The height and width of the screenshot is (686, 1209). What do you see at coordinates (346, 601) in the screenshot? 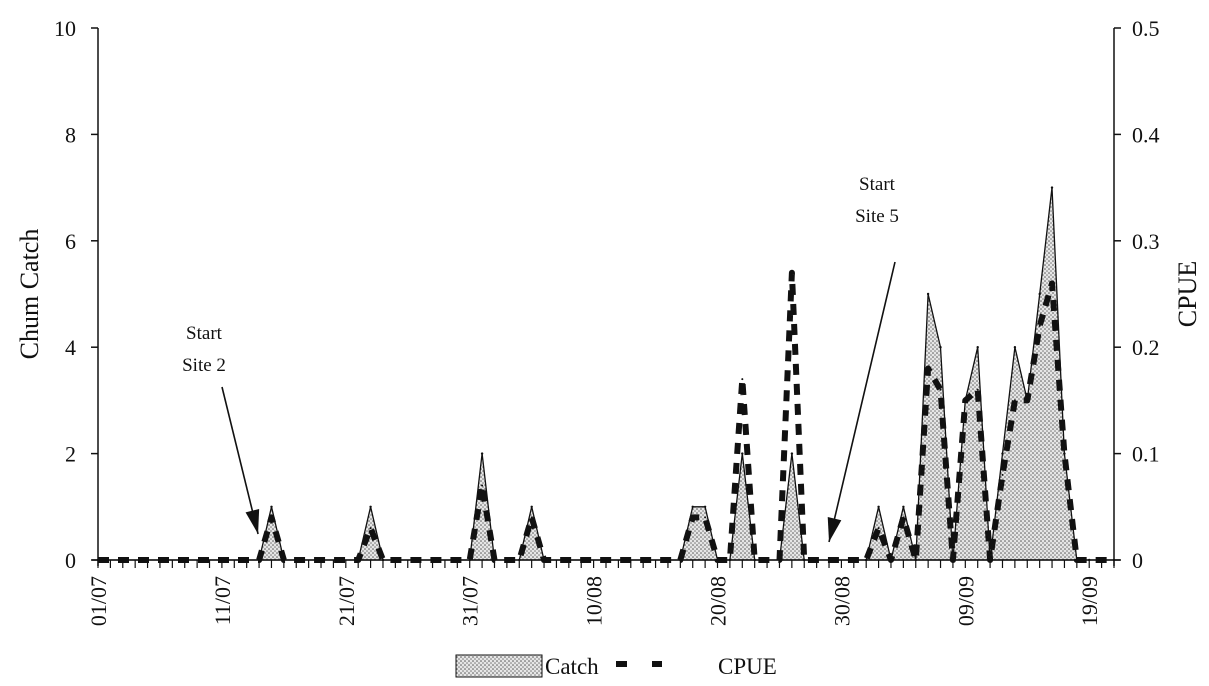
I see `x-tick-label: 21/07` at bounding box center [346, 601].